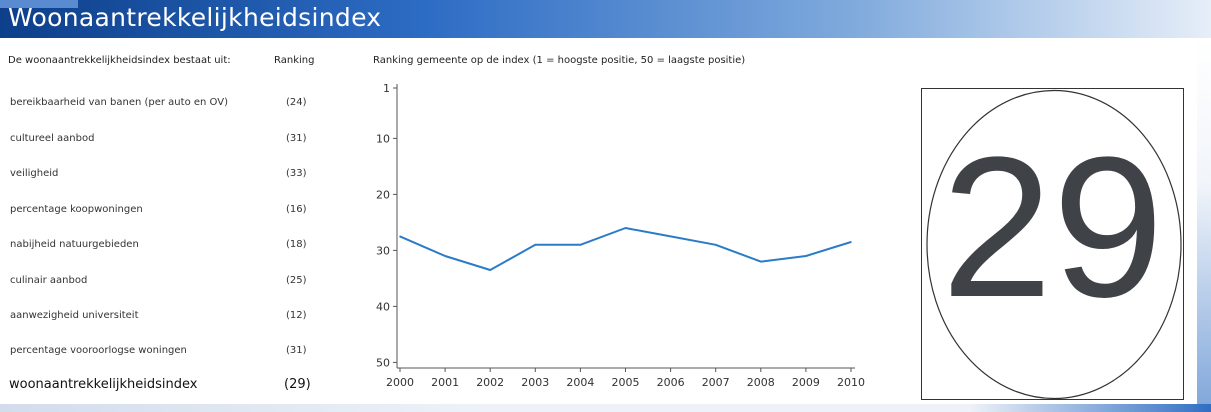 This screenshot has width=1211, height=412. Describe the element at coordinates (170, 178) in the screenshot. I see `component-row: veiligheid (33)` at that location.